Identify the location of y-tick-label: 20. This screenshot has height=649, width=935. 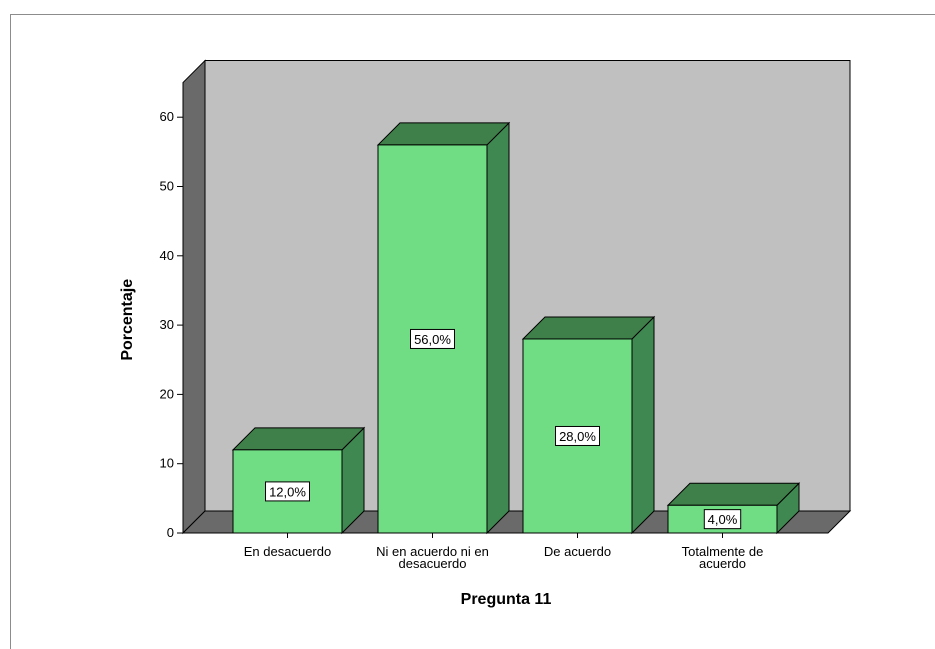
(167, 393).